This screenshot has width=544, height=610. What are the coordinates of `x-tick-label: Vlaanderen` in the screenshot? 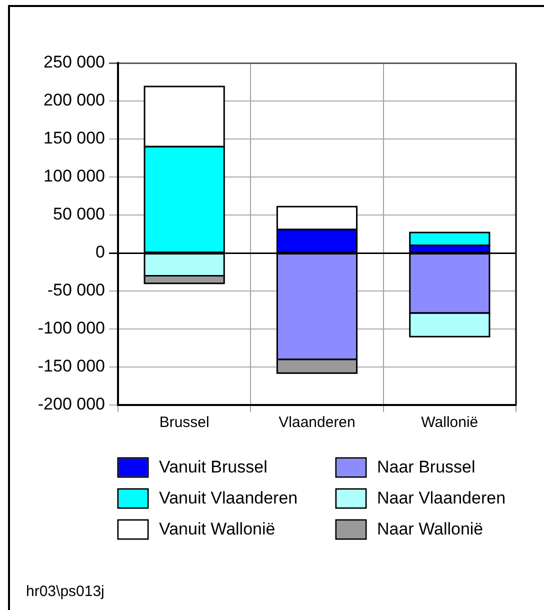 It's located at (317, 423).